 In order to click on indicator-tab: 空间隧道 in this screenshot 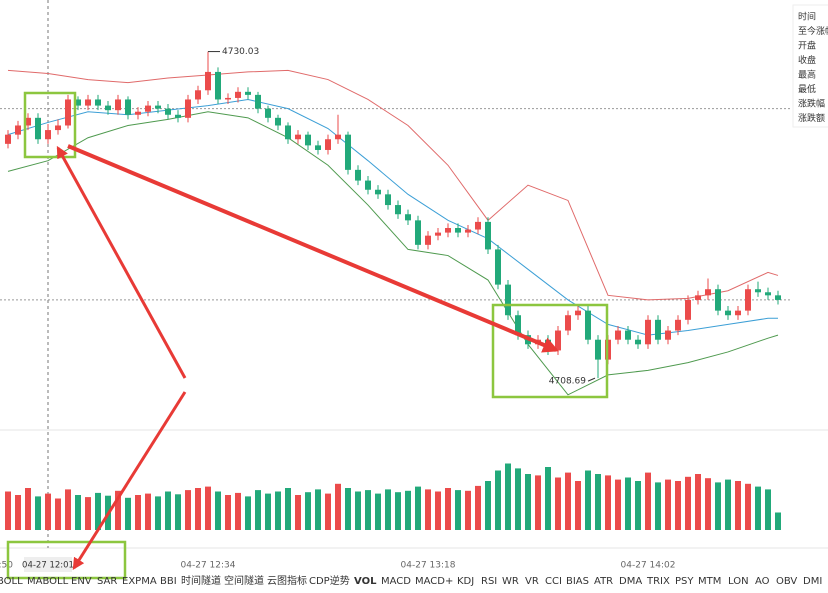, I will do `click(244, 580)`.